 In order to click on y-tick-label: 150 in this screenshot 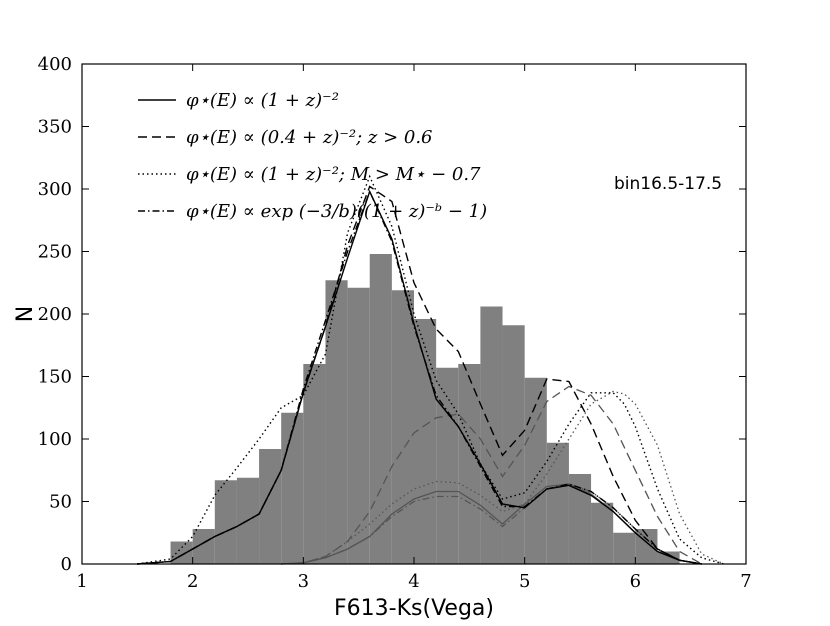, I will do `click(55, 377)`.